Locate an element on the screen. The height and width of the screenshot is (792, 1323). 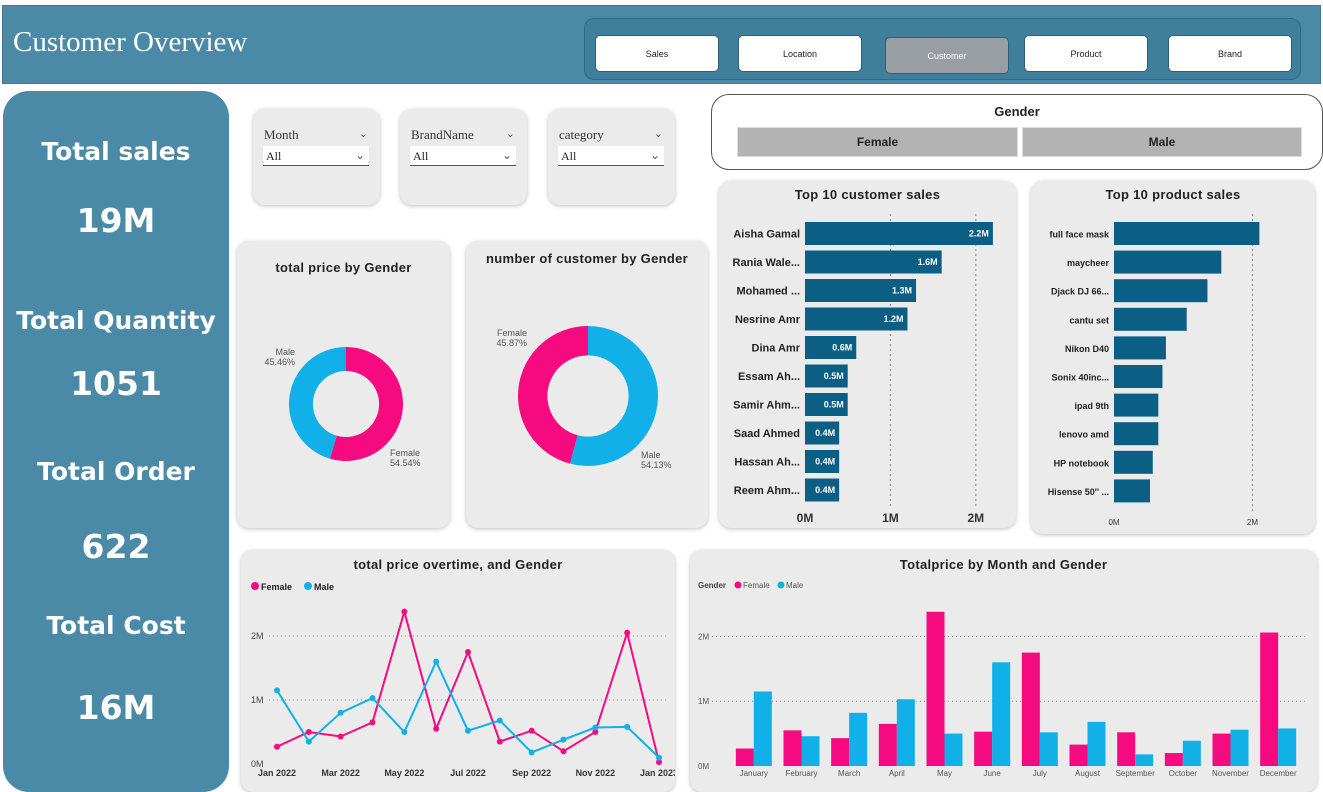
category-label: full face mask is located at coordinates (1079, 235).